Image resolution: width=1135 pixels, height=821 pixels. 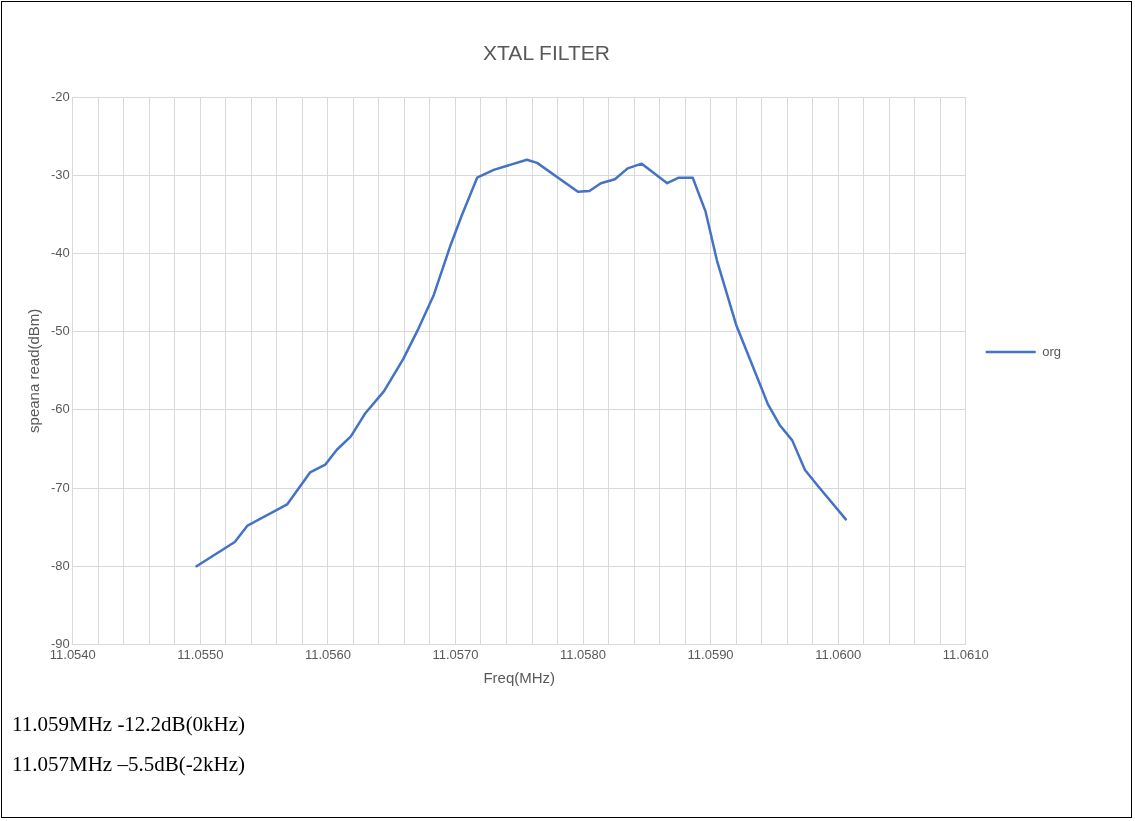 I want to click on x-tick-label: 11.0570, so click(x=455, y=654).